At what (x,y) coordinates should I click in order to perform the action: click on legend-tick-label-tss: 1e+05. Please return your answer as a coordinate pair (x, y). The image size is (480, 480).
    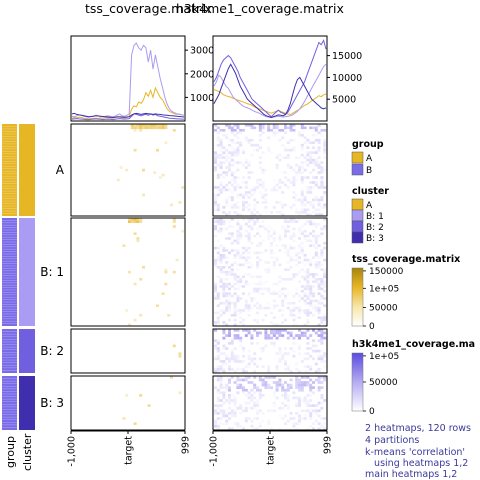
    Looking at the image, I should click on (384, 289).